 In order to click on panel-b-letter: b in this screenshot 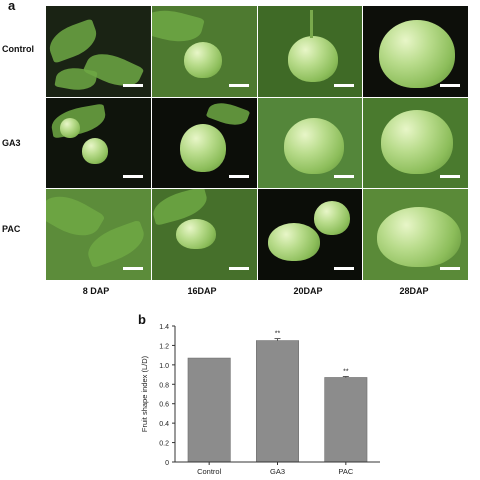, I will do `click(142, 319)`.